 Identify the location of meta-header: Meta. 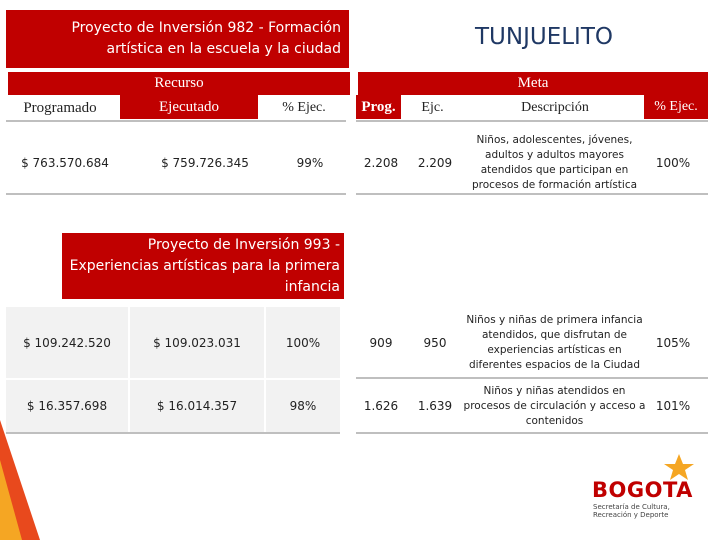
(533, 83).